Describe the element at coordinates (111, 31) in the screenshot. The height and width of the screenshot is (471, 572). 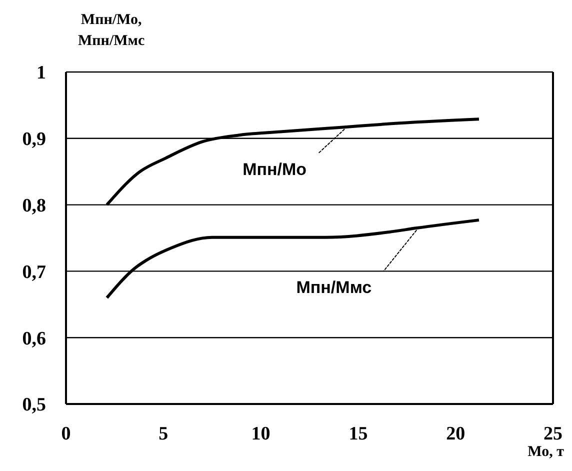
I see `y-axis-title: Мпн/Мо, Мпн/Ммс` at that location.